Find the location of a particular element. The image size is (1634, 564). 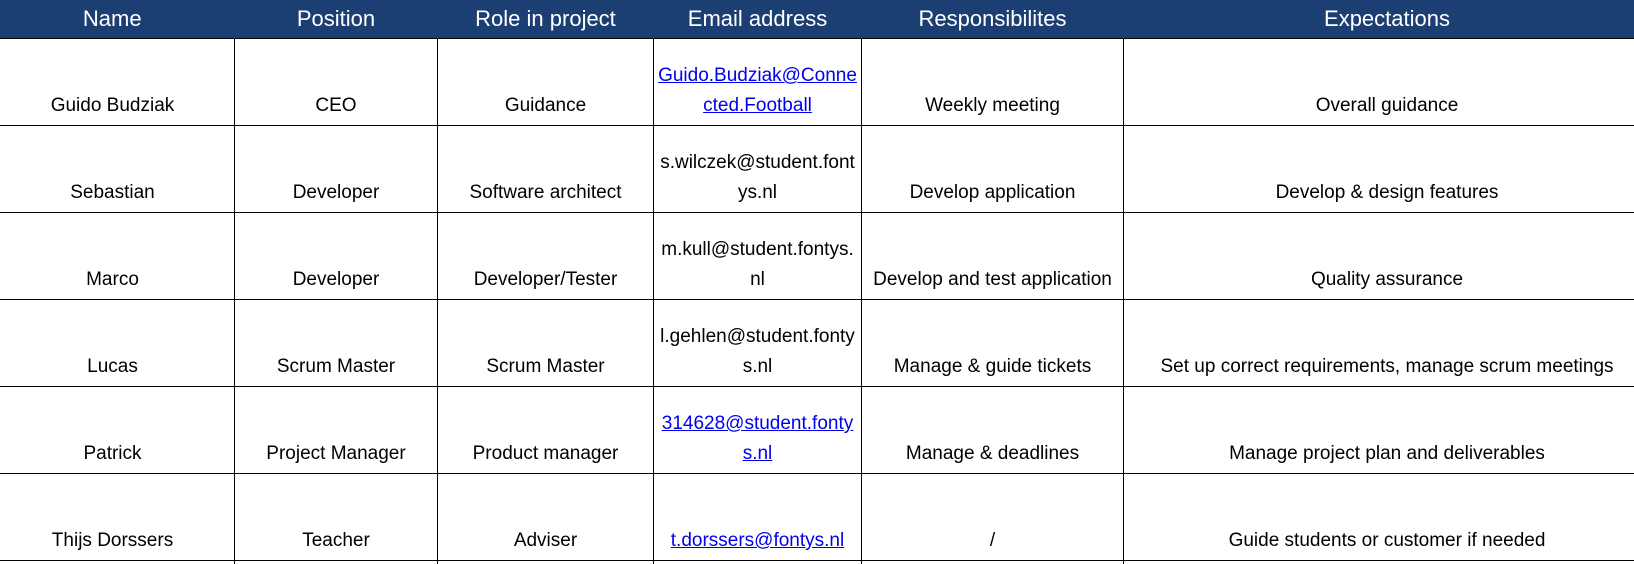

cell-email: l.gehlen@student.fontys.nl is located at coordinates (757, 343).